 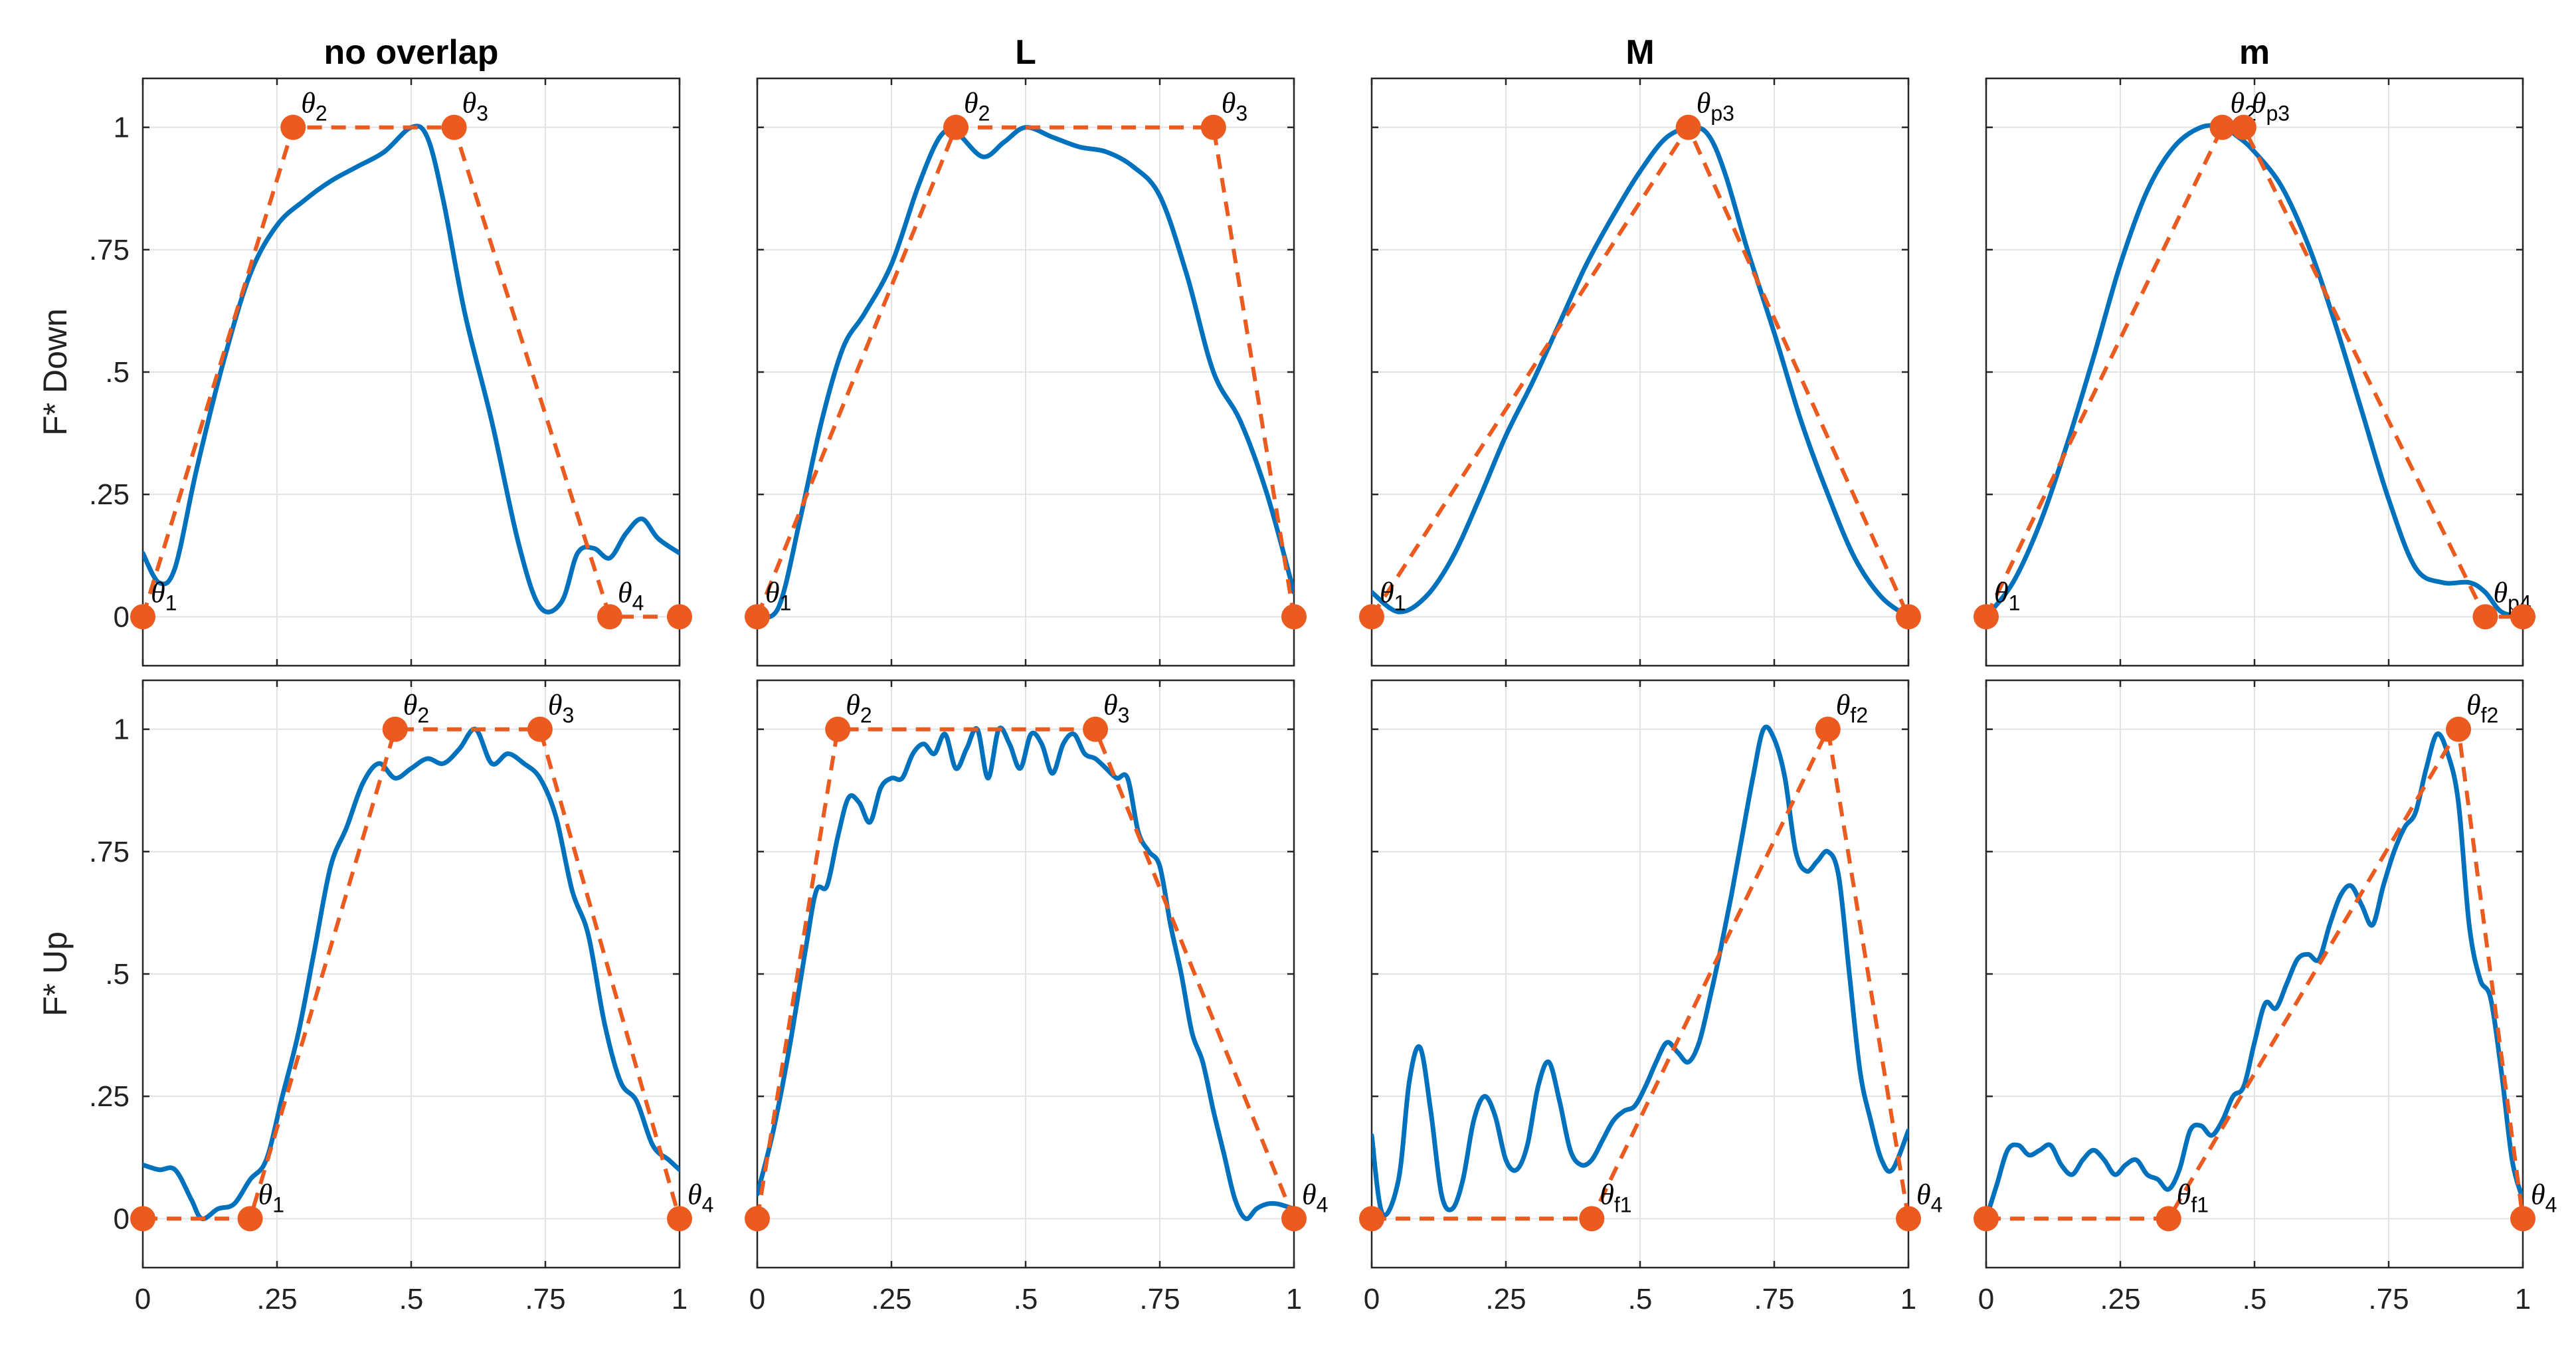 What do you see at coordinates (55, 973) in the screenshot?
I see `y-axis-label: F* Up` at bounding box center [55, 973].